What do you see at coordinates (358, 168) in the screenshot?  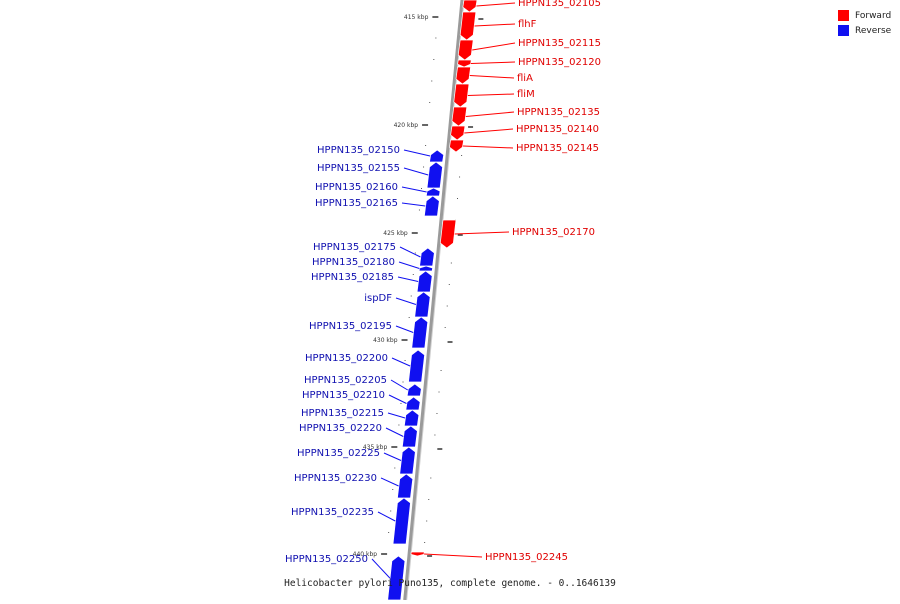 I see `gene-label: HPPN135_02155` at bounding box center [358, 168].